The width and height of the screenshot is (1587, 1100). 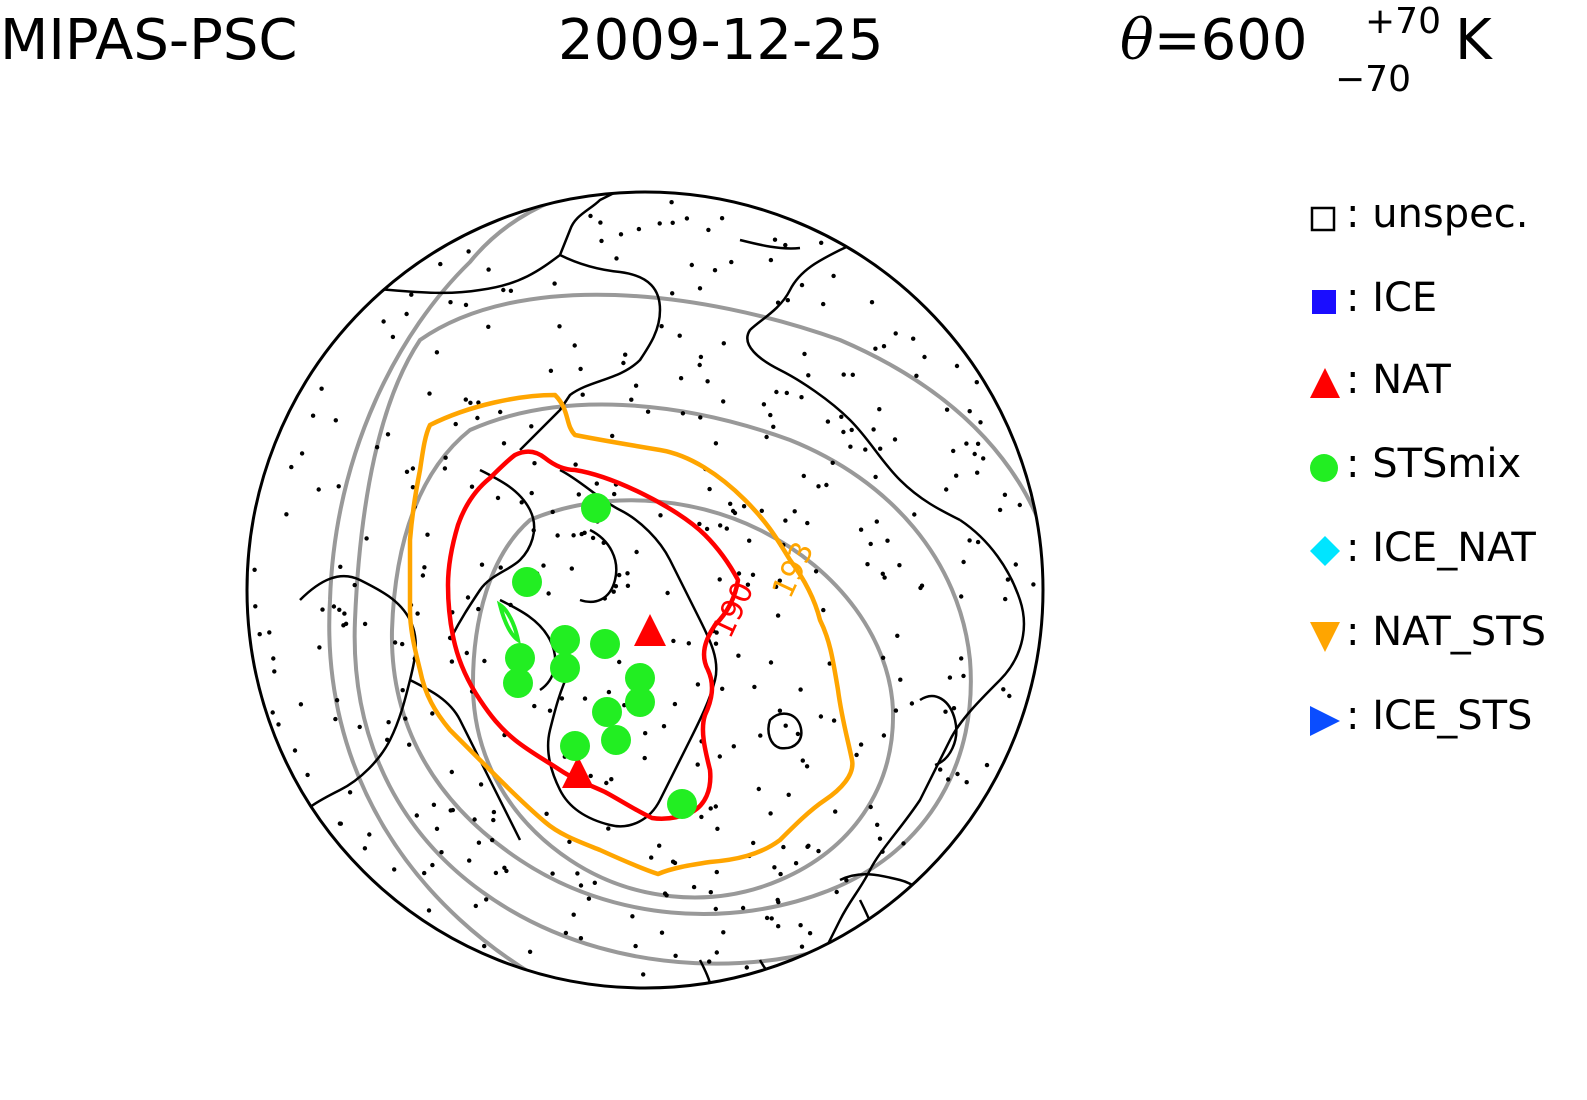 What do you see at coordinates (1434, 464) in the screenshot?
I see `legend-label: : STSmix` at bounding box center [1434, 464].